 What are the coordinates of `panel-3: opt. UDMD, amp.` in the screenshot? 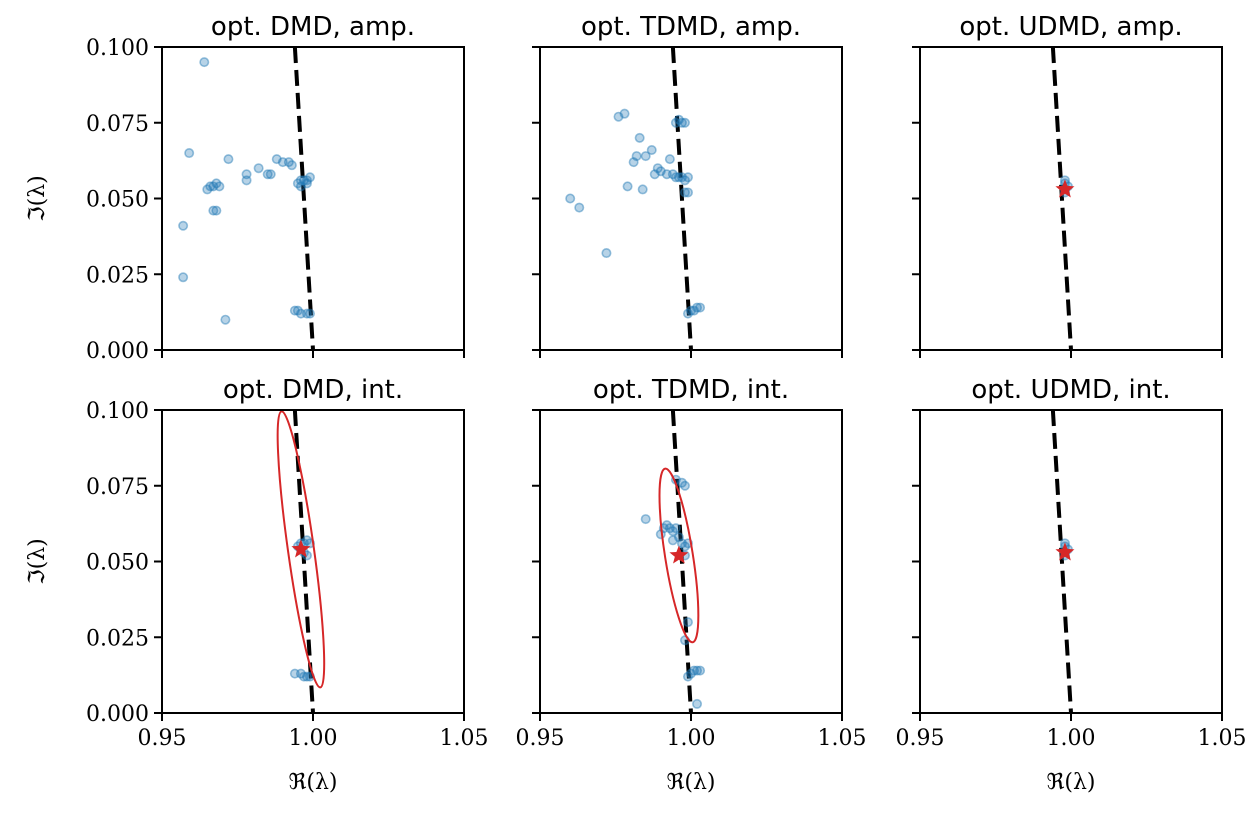 It's located at (1067, 185).